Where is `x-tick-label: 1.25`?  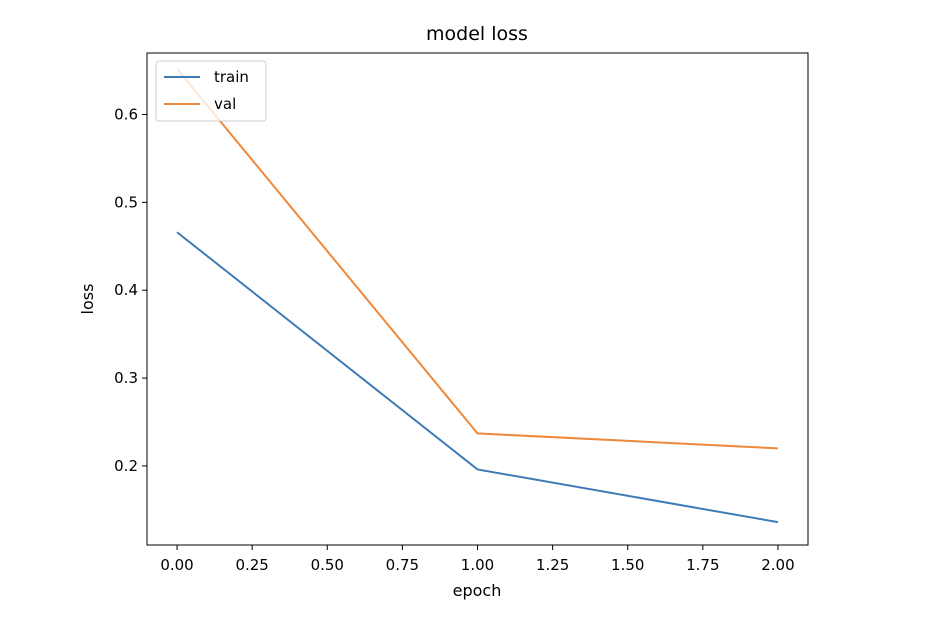
x-tick-label: 1.25 is located at coordinates (552, 565).